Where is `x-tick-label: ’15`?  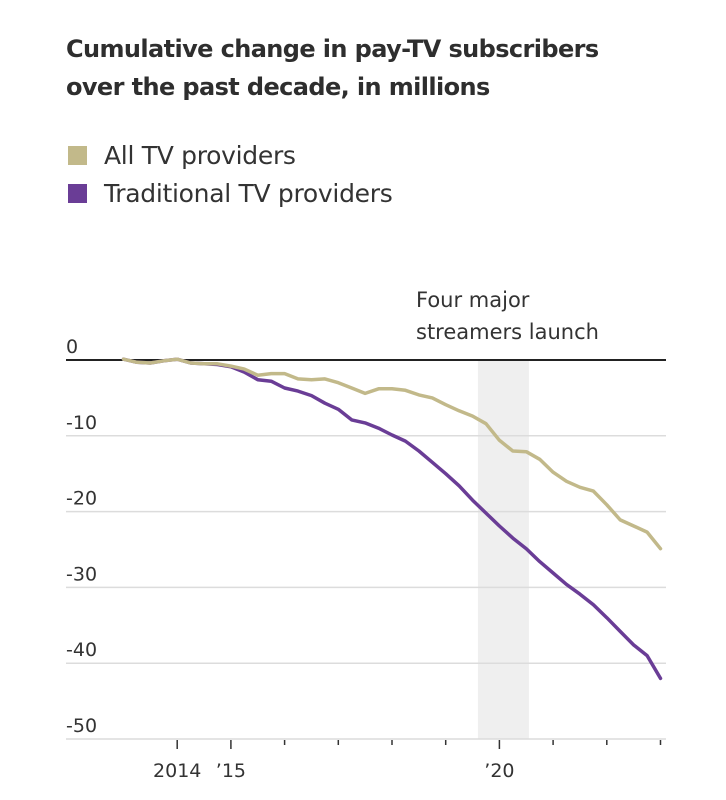
x-tick-label: ’15 is located at coordinates (231, 771).